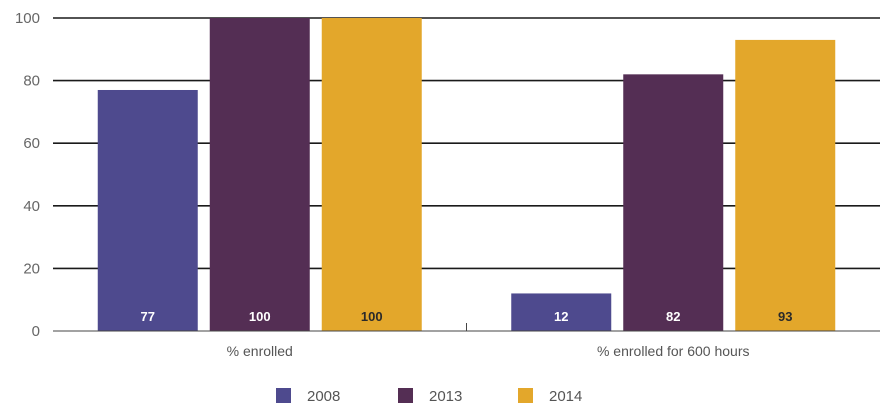 This screenshot has height=405, width=880. I want to click on category-label: % enrolled, so click(260, 351).